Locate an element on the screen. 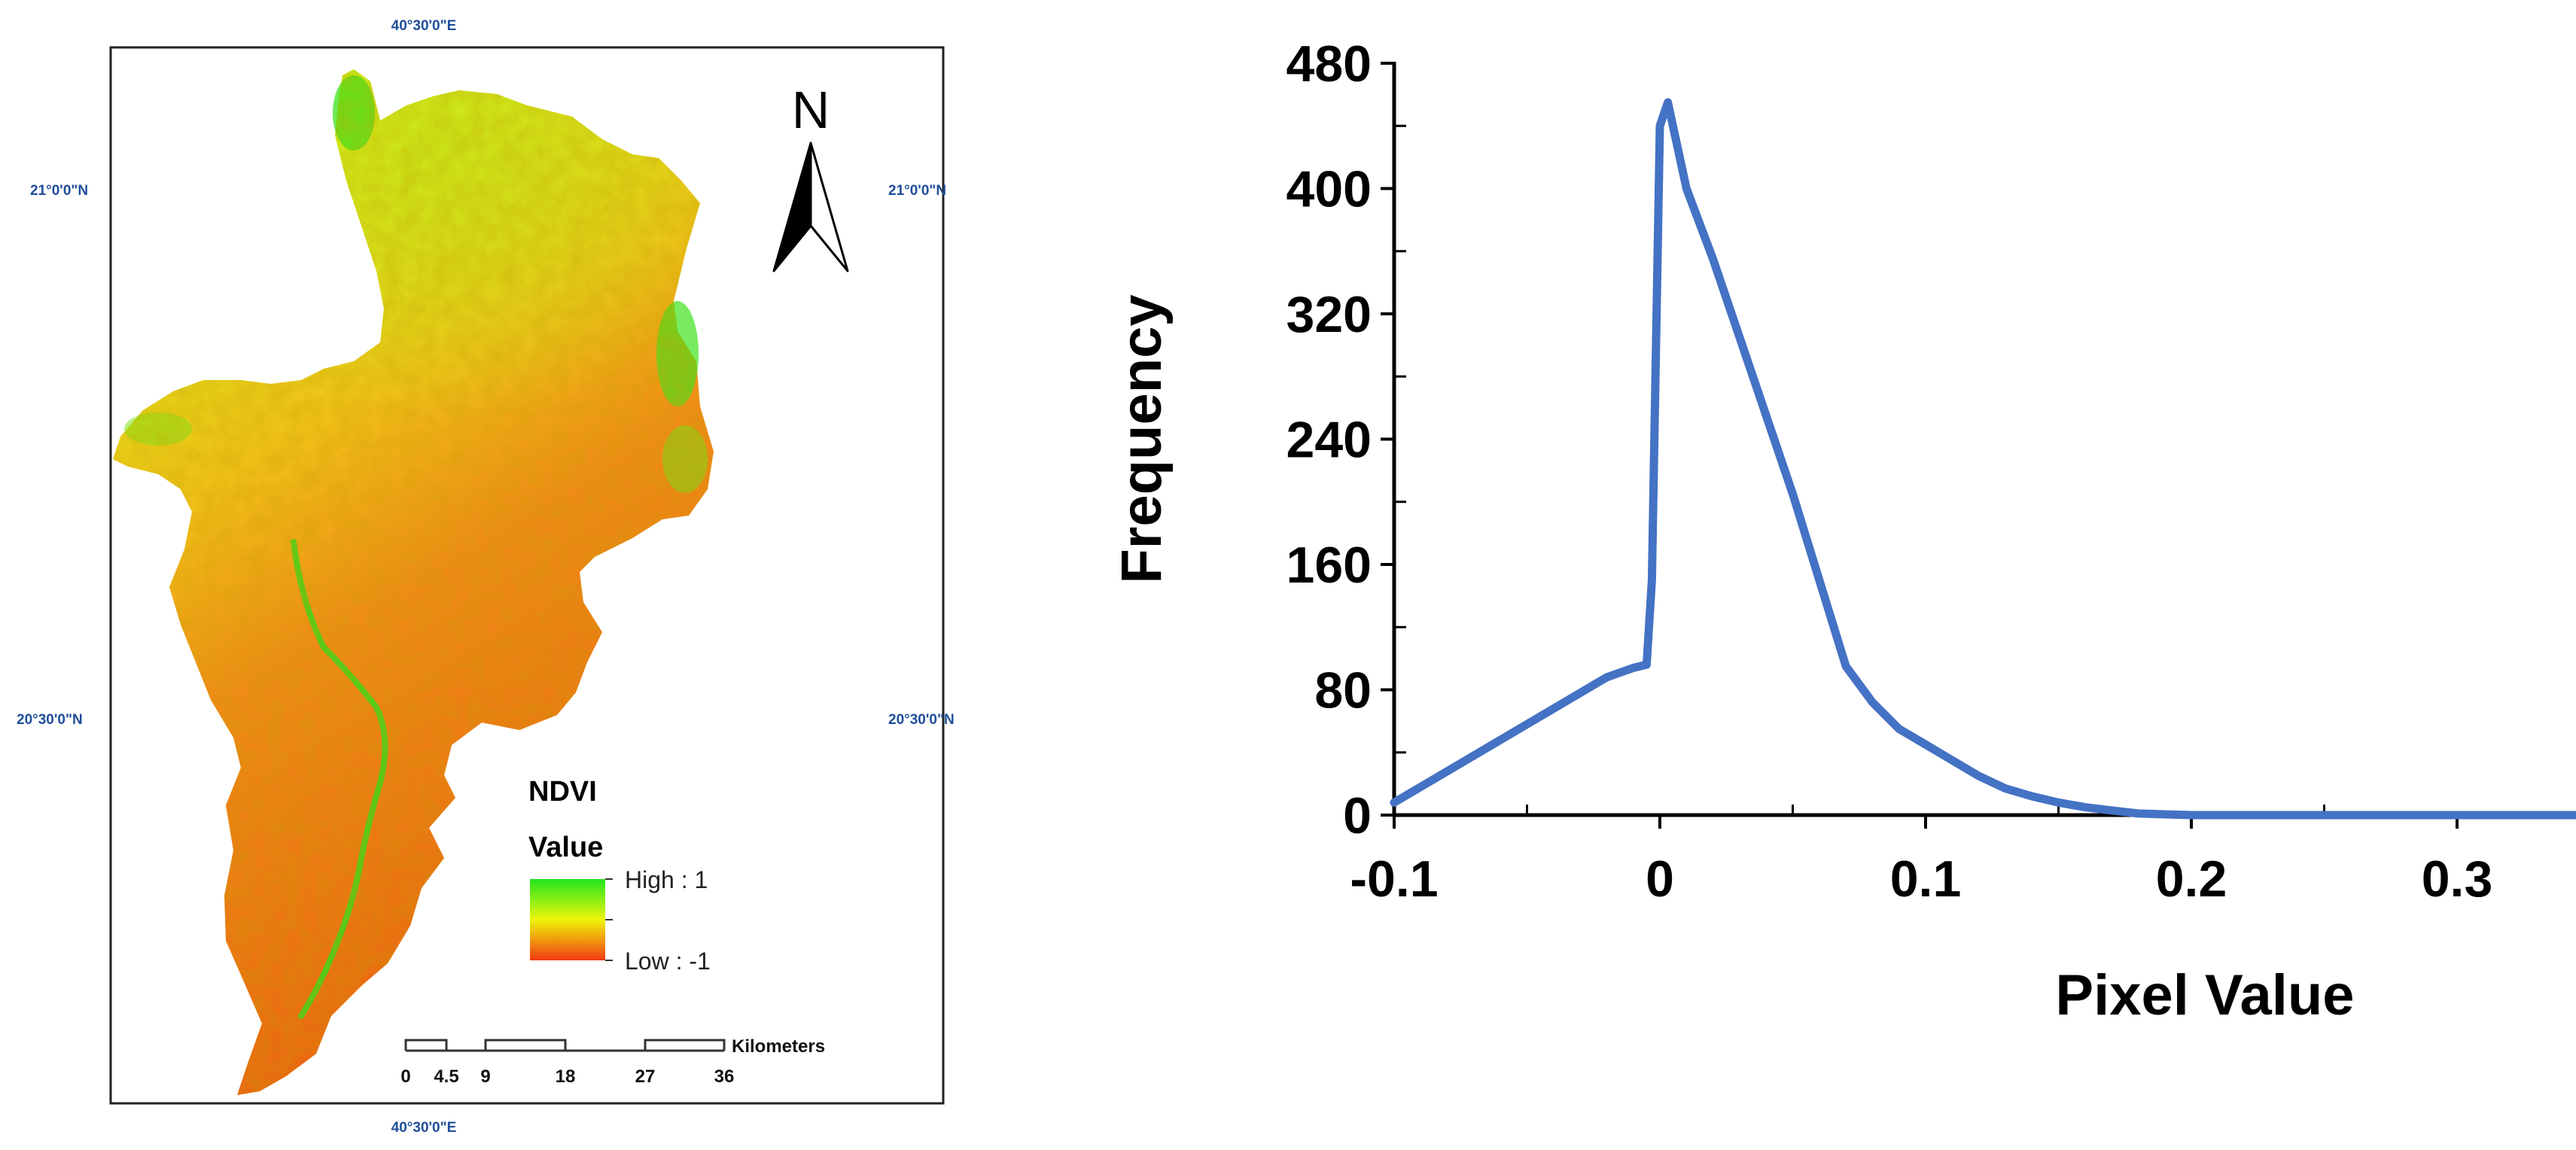 This screenshot has height=1150, width=2576. coord-left-lower: 20°30'0"N is located at coordinates (50, 720).